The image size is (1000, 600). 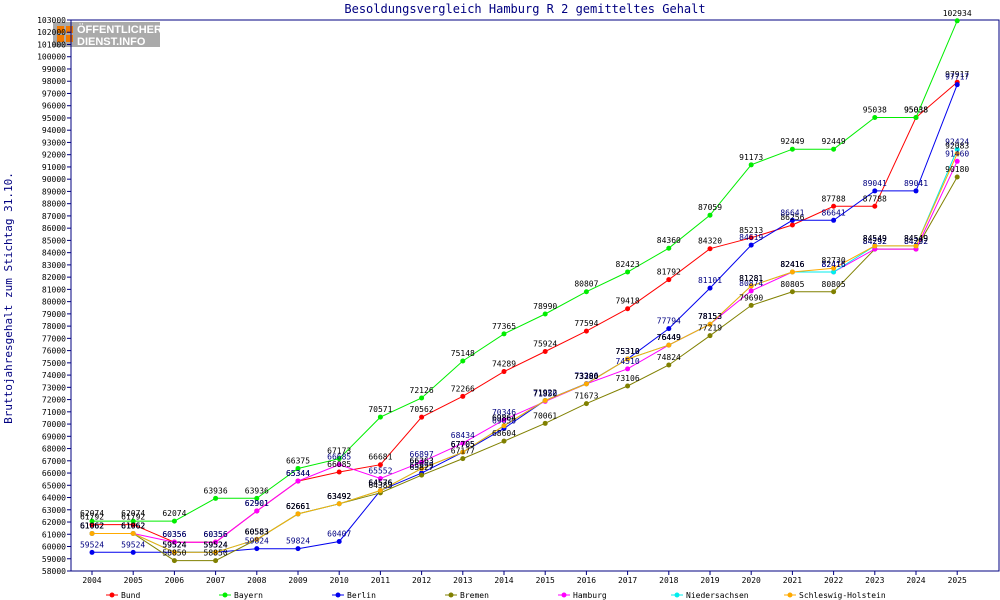 I want to click on data-label: 82730, so click(x=834, y=260).